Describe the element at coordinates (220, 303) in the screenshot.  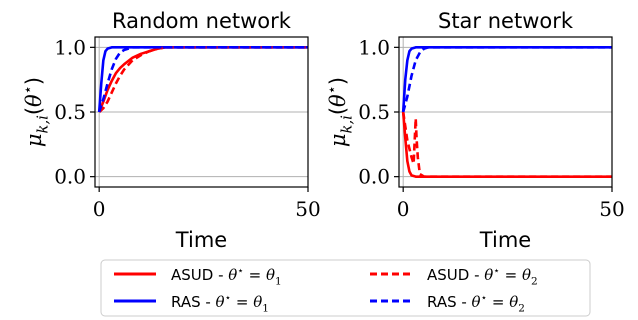
I see `legend-label: RAS - θ⋆​ = θ1​` at that location.